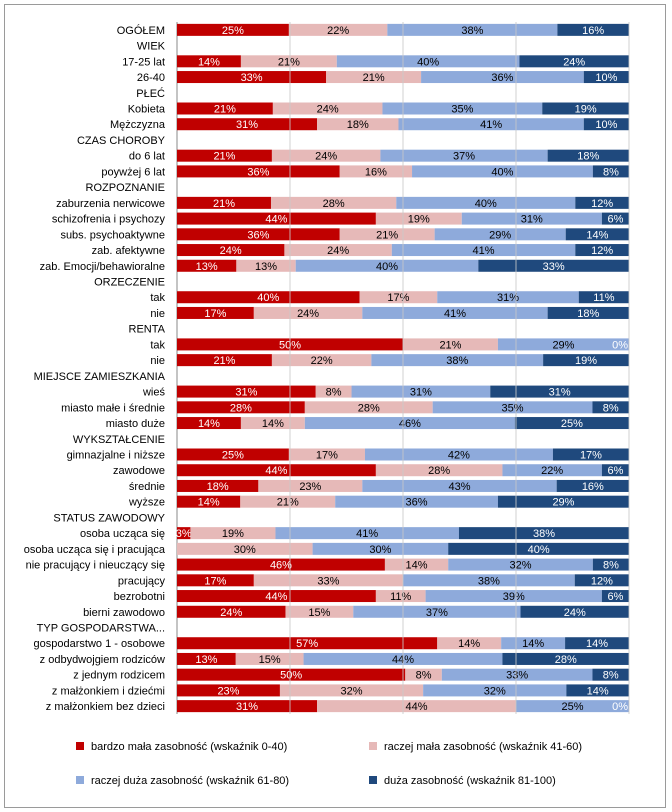 This screenshot has width=672, height=812. What do you see at coordinates (483, 747) in the screenshot?
I see `legend-label-2: raczej mała zasobność (wskaźnik 41-60)` at bounding box center [483, 747].